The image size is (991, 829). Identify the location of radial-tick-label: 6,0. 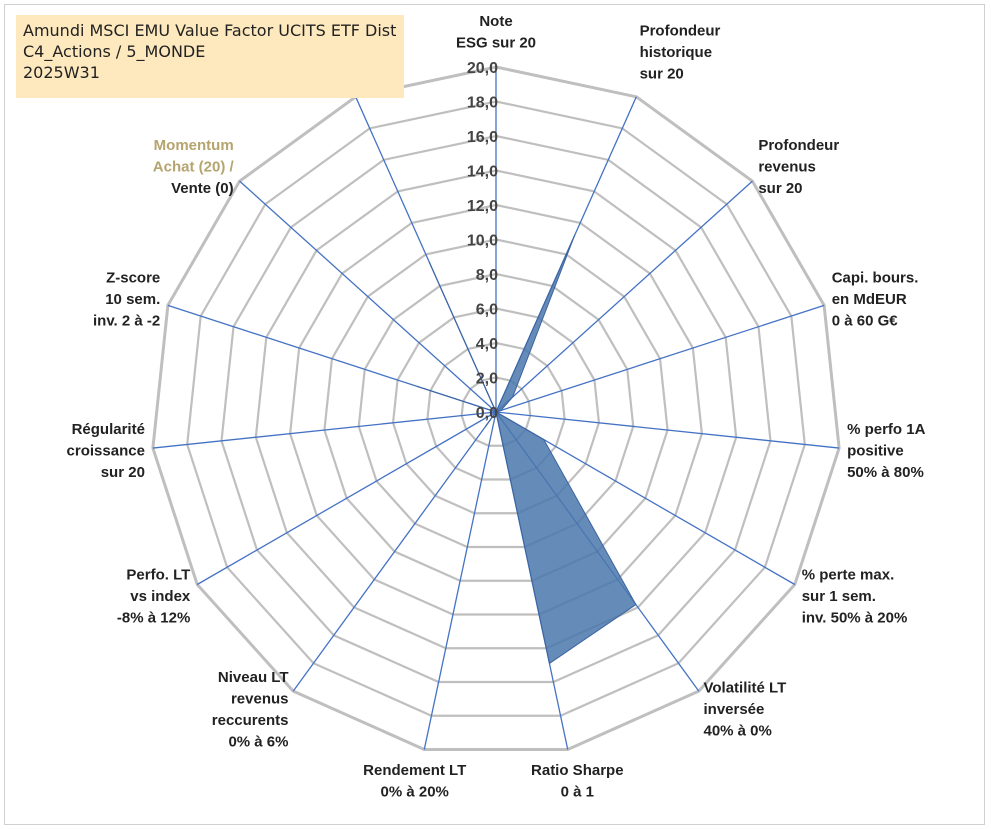
(487, 310).